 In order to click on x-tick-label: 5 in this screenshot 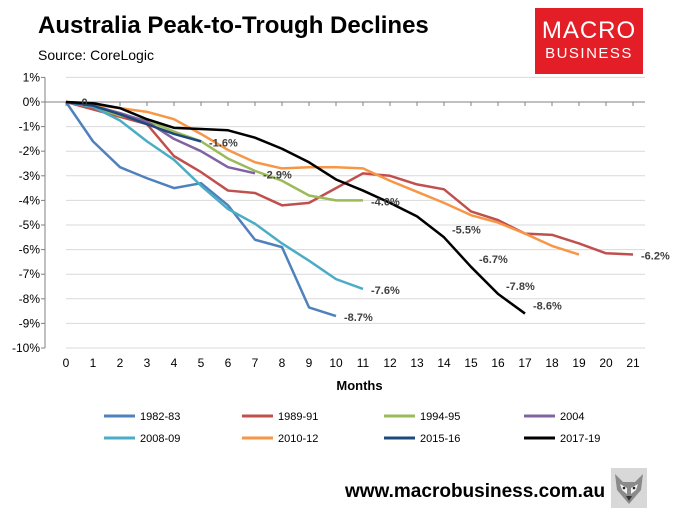, I will do `click(201, 363)`.